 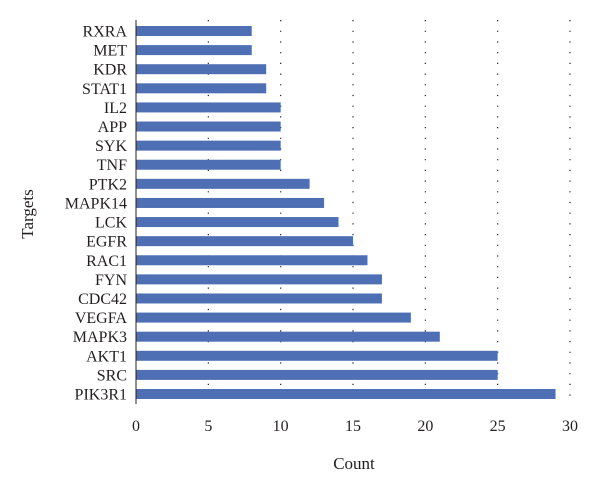 What do you see at coordinates (136, 426) in the screenshot?
I see `x-tick-label-0: 0` at bounding box center [136, 426].